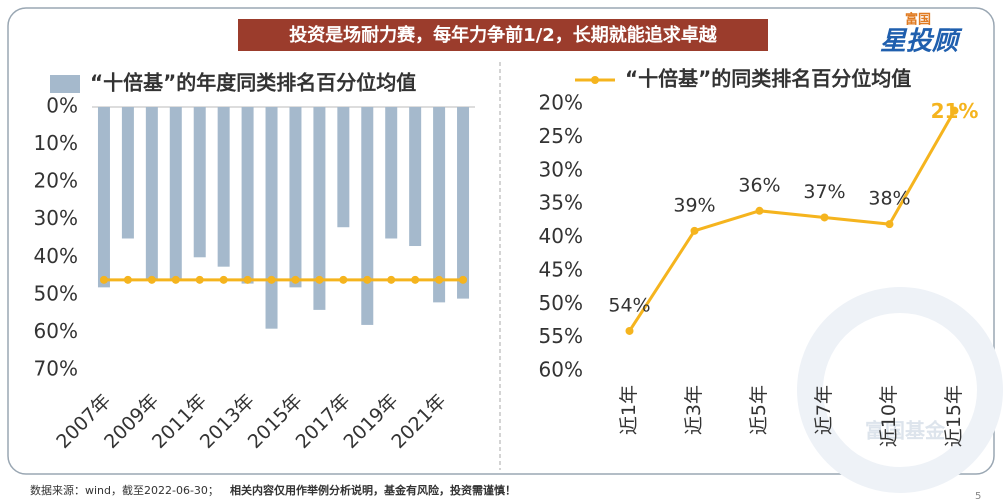 This screenshot has width=1005, height=502. What do you see at coordinates (561, 269) in the screenshot?
I see `y-tick-label: 45%` at bounding box center [561, 269].